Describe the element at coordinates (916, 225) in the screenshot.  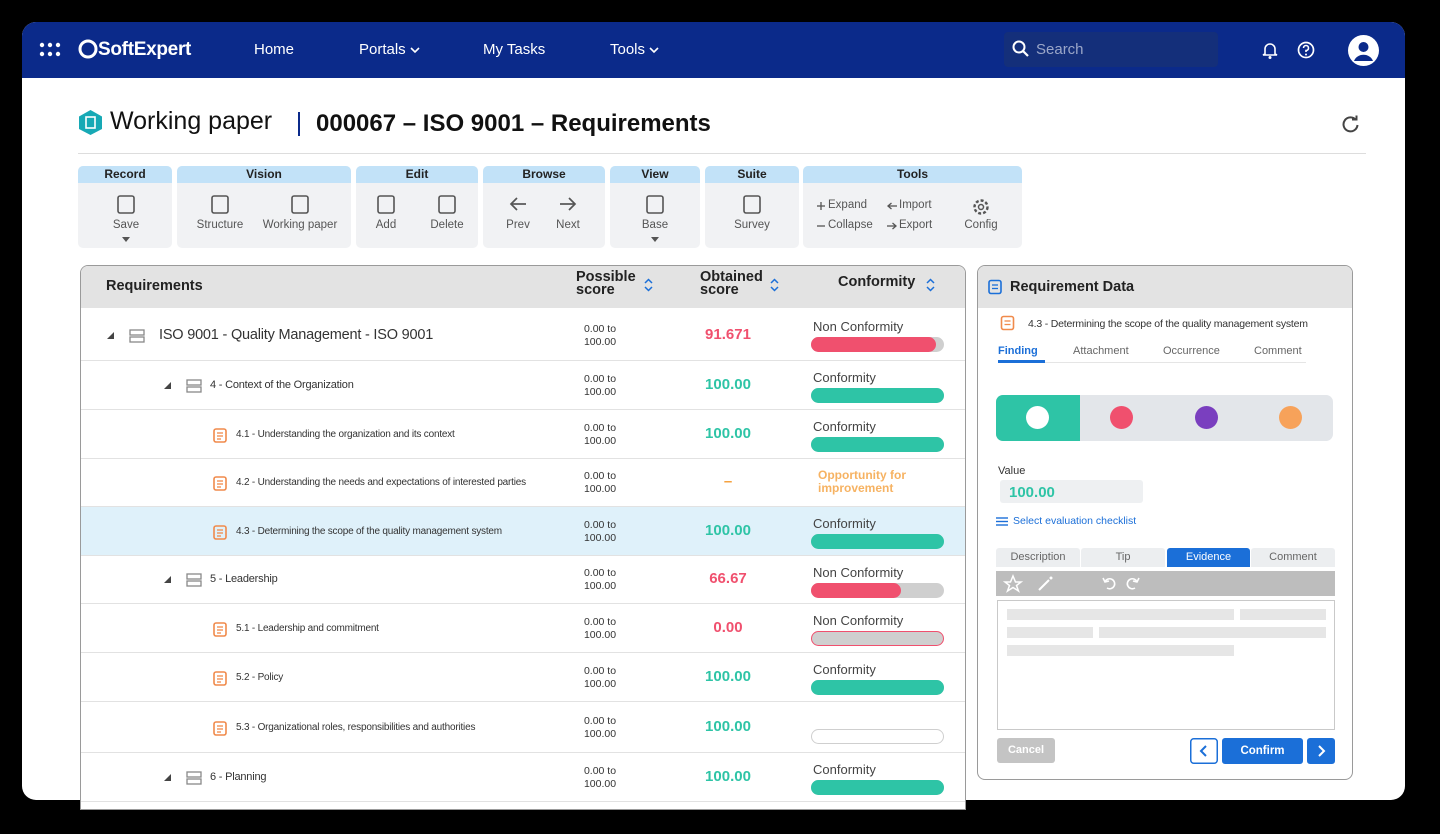
I see `toolbar-button: Export` at that location.